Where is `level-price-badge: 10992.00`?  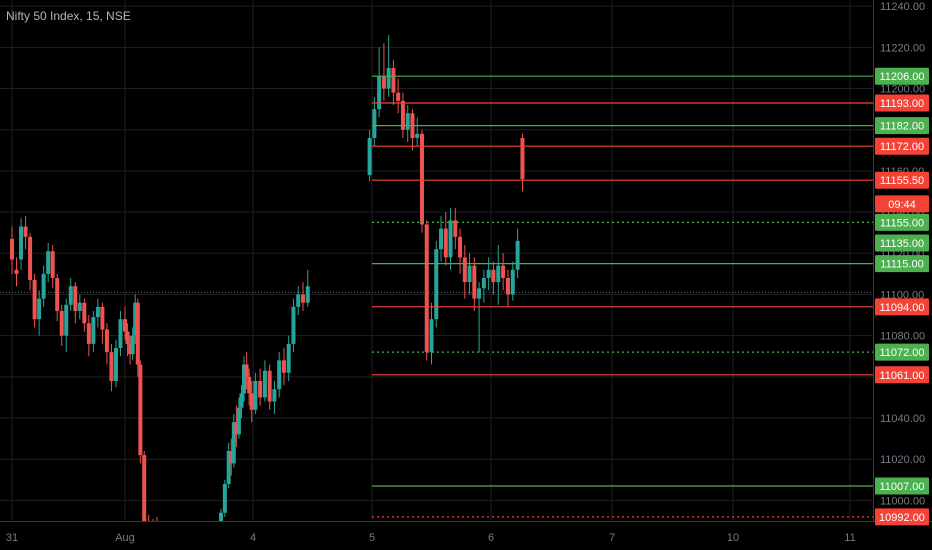 level-price-badge: 10992.00 is located at coordinates (902, 518).